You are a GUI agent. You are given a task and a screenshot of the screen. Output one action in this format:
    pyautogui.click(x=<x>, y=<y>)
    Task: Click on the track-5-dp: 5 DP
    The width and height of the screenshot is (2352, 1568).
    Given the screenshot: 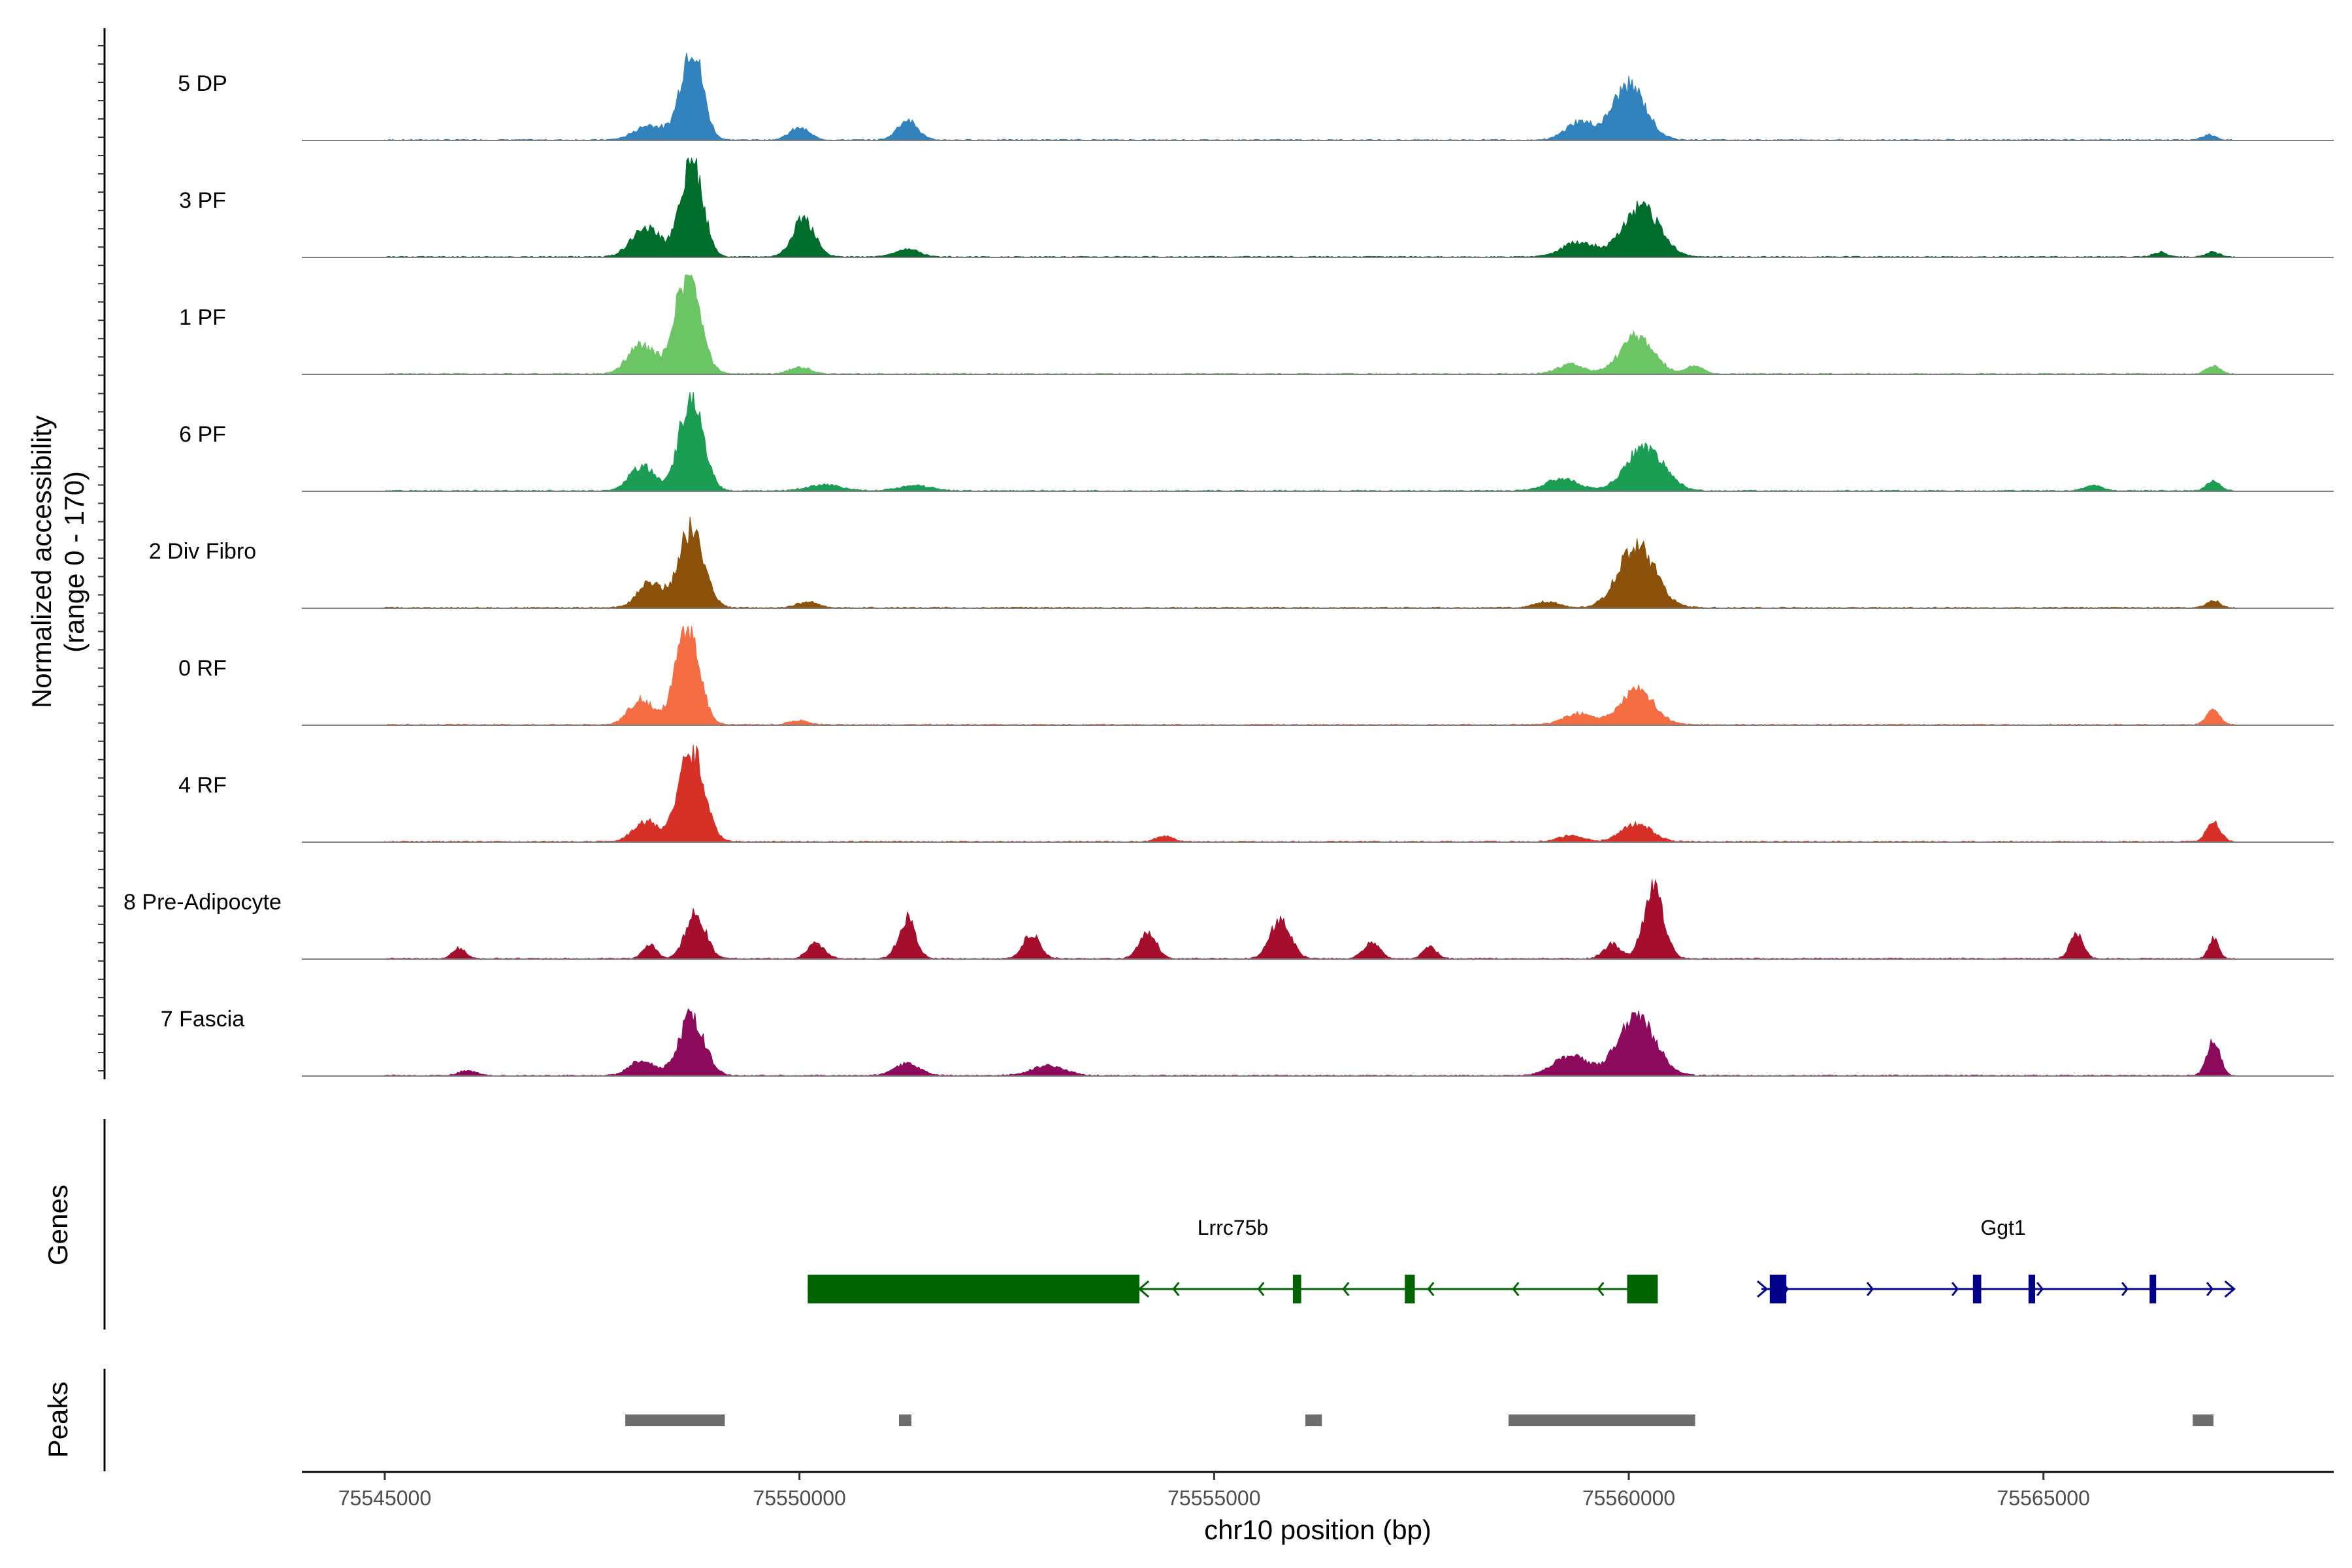 What is the action you would take?
    pyautogui.click(x=1256, y=96)
    